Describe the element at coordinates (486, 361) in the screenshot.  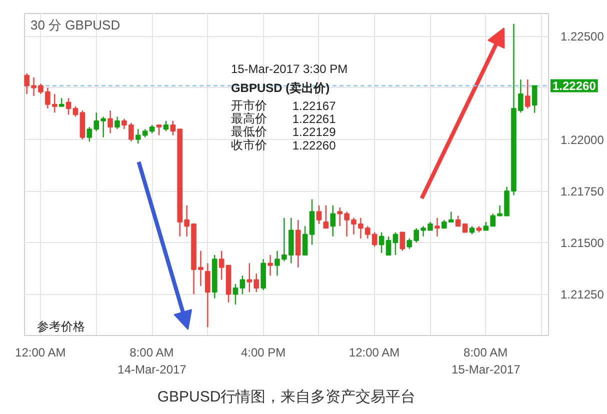
I see `x-tick-label: 8:00 AM 15-Mar-2017` at that location.